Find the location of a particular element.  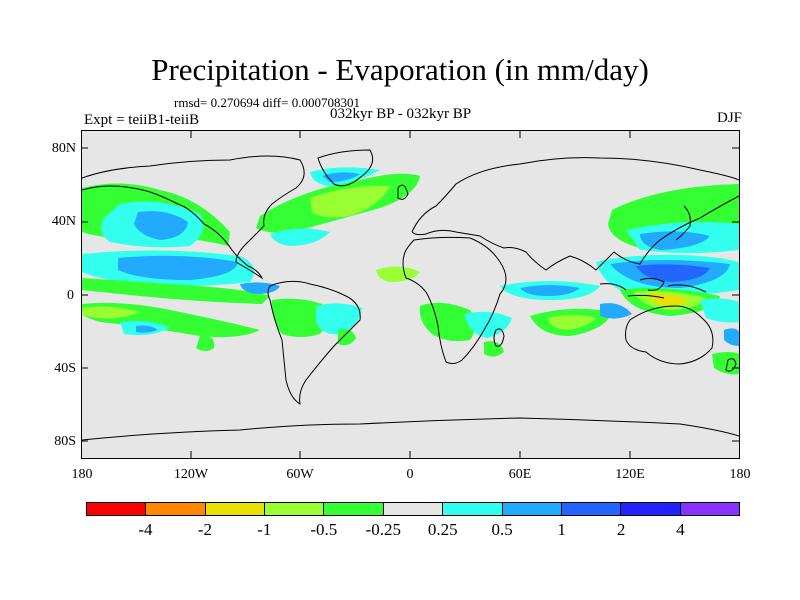

field-natl-trop-green is located at coordinates (398, 274).